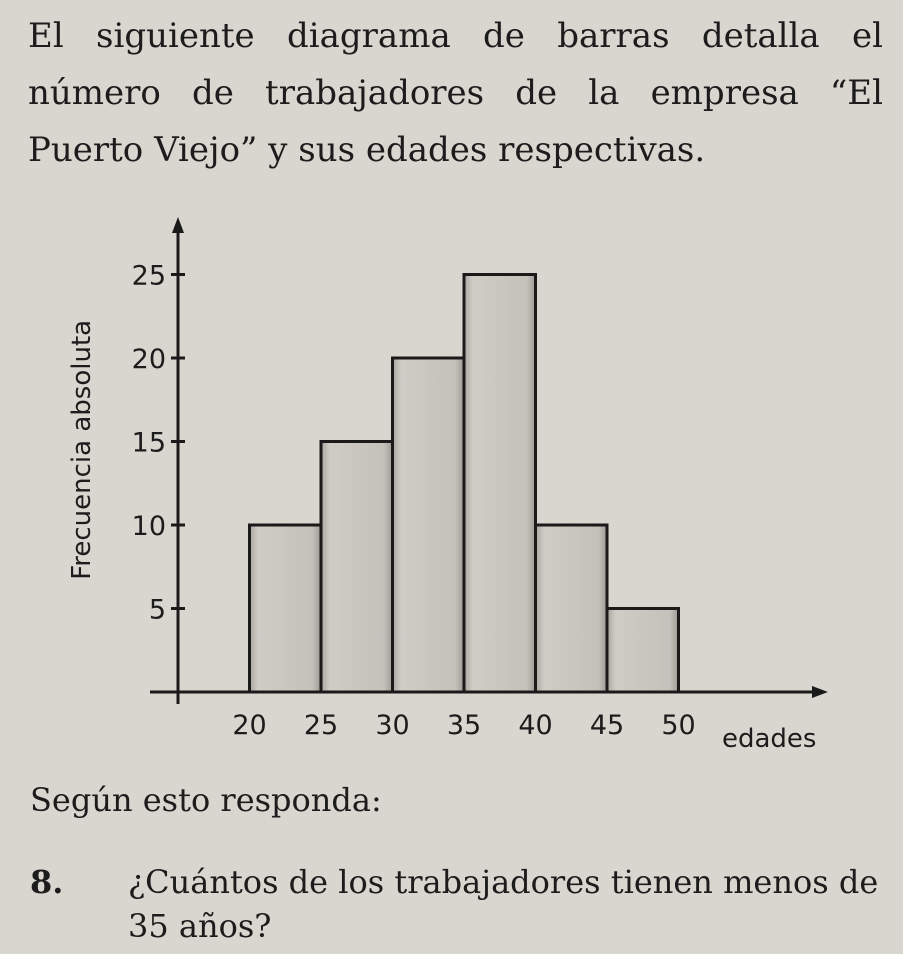  Describe the element at coordinates (149, 443) in the screenshot. I see `y-tick-label-15: 15` at that location.